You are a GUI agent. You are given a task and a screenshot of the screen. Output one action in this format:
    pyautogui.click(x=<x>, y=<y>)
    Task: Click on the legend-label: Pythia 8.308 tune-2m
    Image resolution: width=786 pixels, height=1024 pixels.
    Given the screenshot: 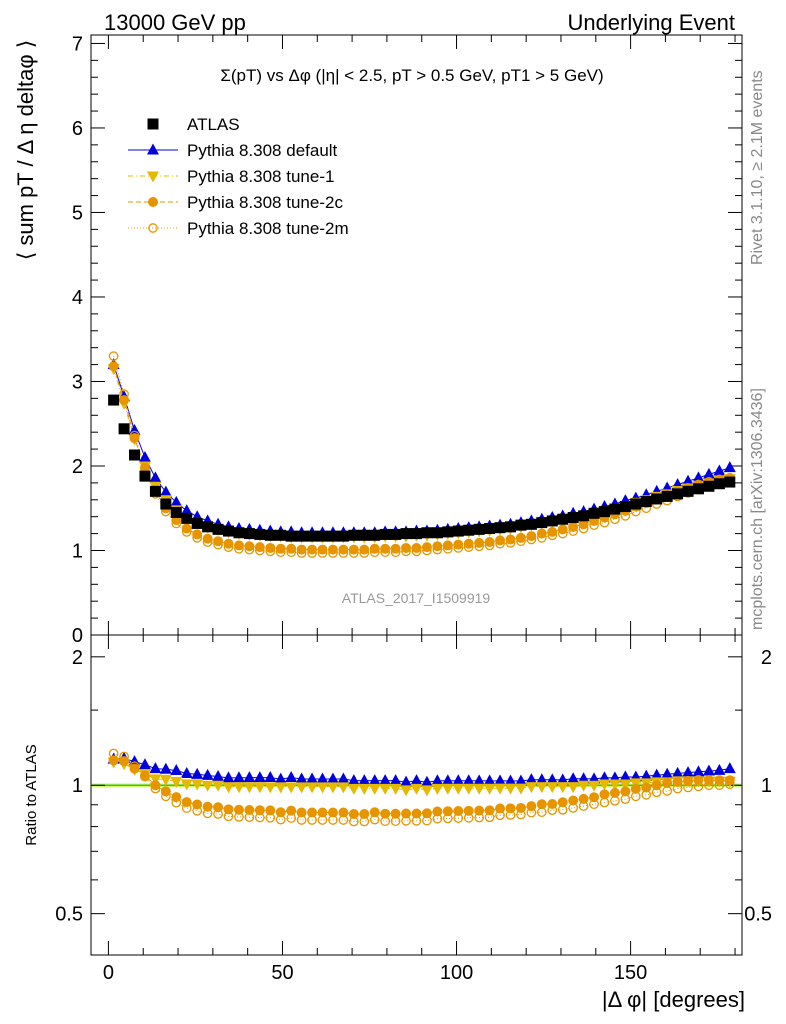 What is the action you would take?
    pyautogui.click(x=268, y=228)
    